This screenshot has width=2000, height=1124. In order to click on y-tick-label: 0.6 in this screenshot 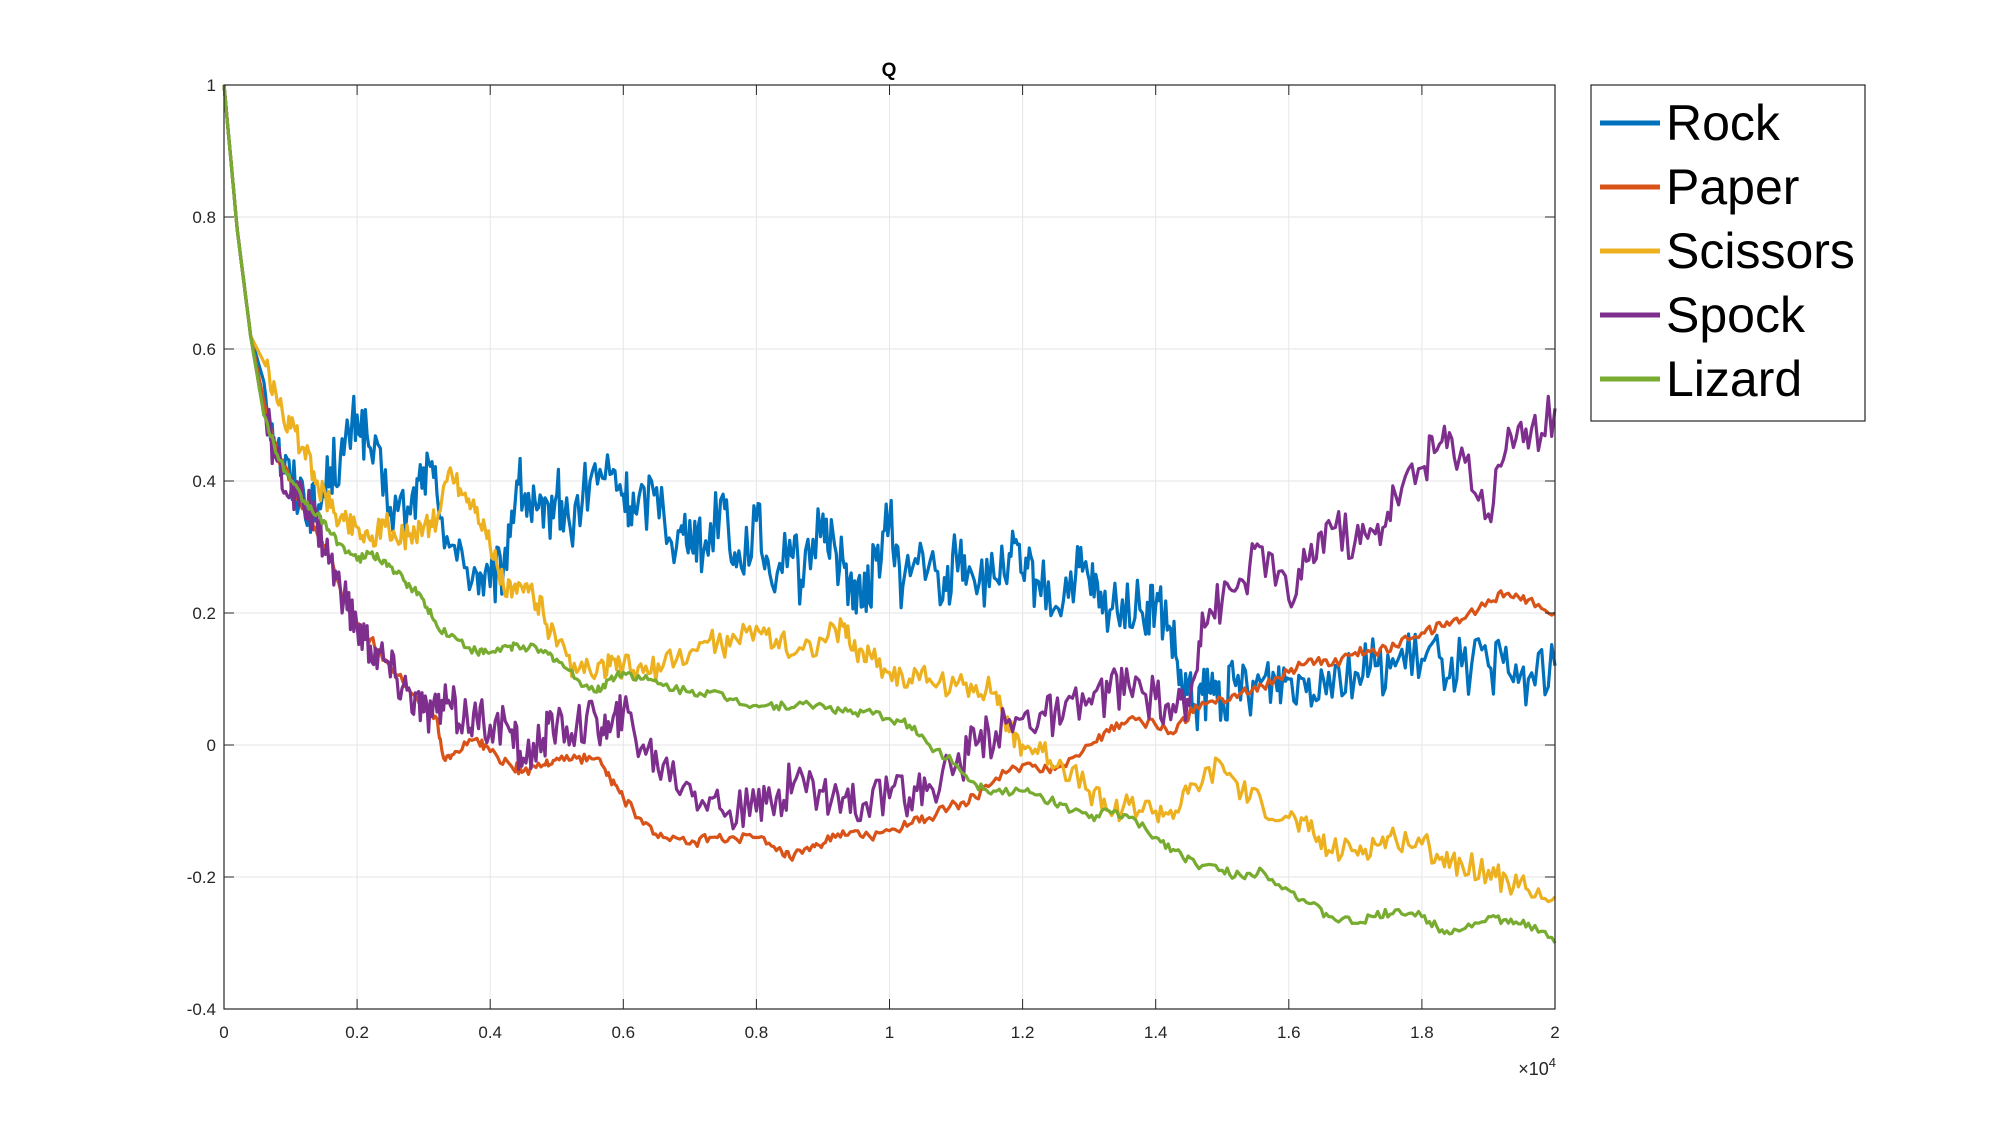, I will do `click(204, 349)`.